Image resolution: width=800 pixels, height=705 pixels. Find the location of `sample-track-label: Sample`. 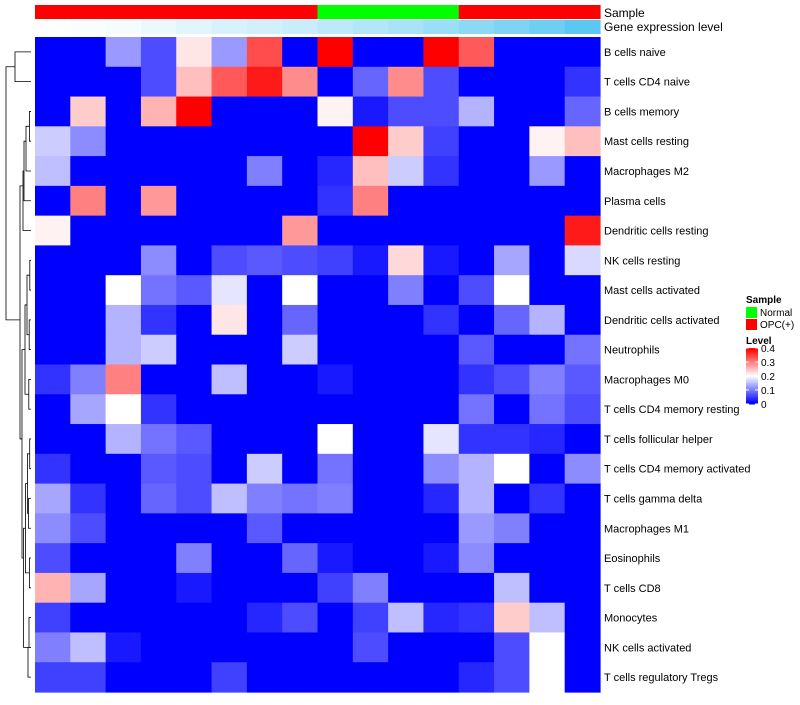

sample-track-label: Sample is located at coordinates (624, 13).